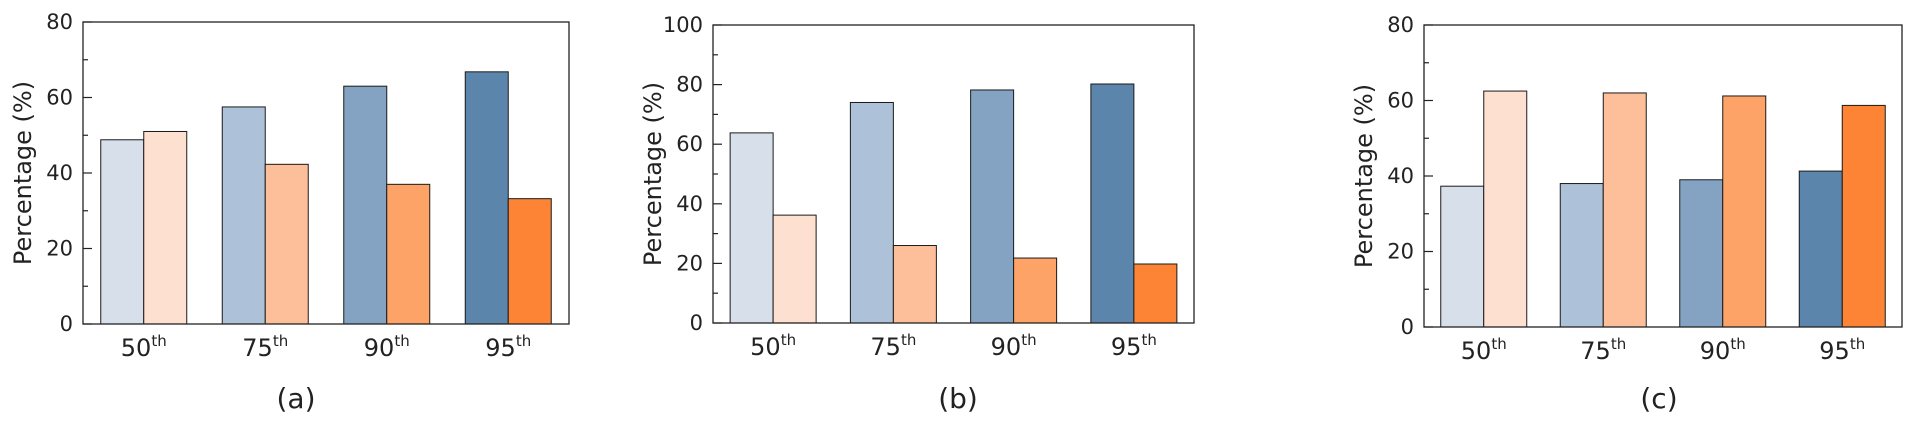 This screenshot has height=421, width=1931. I want to click on panel-caption: (b), so click(958, 398).